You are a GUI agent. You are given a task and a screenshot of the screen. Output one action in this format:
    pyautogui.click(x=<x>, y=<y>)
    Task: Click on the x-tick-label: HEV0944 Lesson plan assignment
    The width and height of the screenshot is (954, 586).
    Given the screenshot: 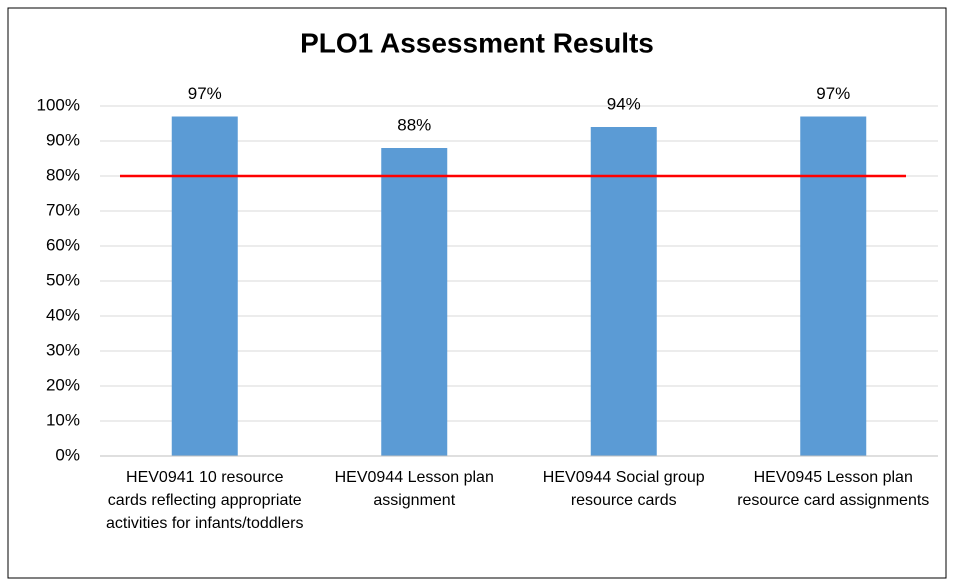 What is the action you would take?
    pyautogui.click(x=414, y=489)
    